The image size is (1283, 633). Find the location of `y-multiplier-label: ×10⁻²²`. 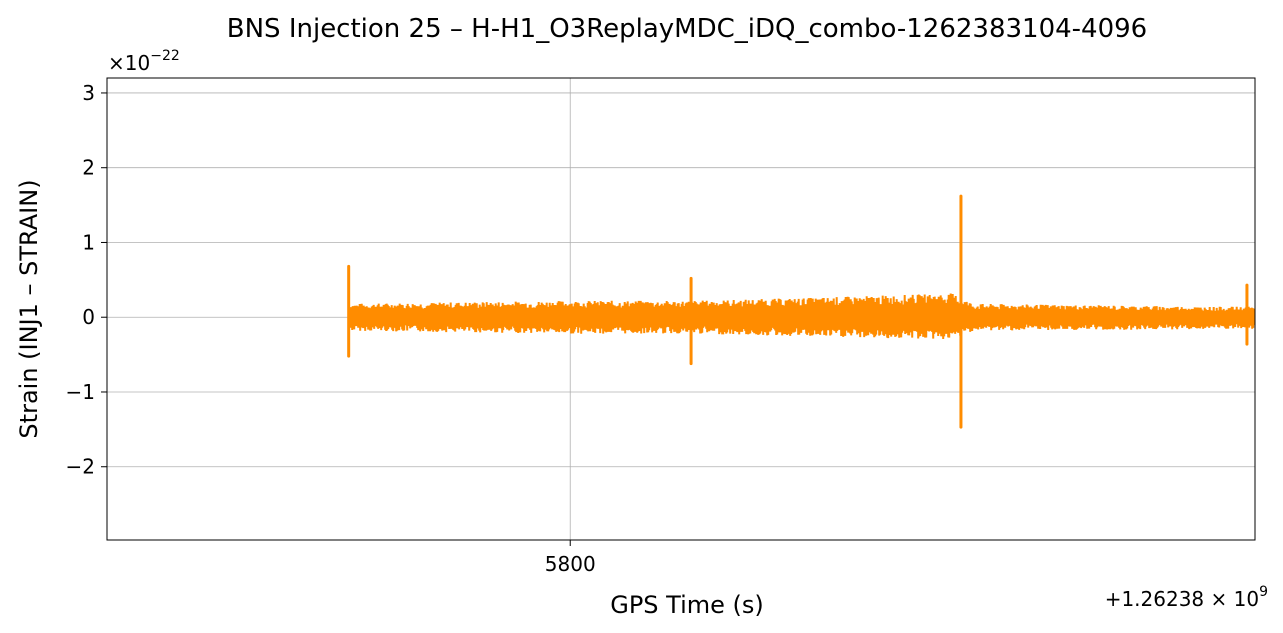

y-multiplier-label: ×10⁻²² is located at coordinates (144, 61).